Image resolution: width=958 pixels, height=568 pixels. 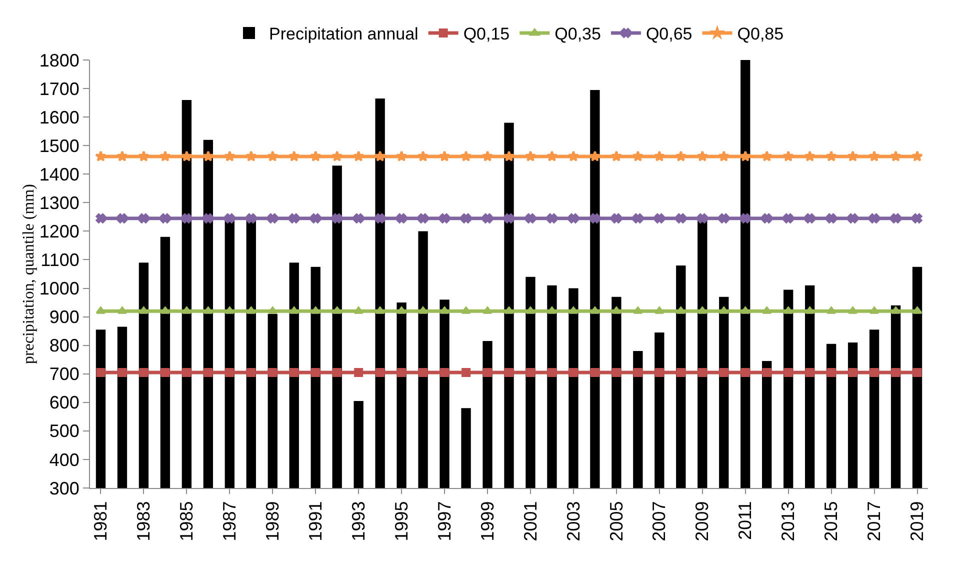 I want to click on y-tick-label: 1800, so click(x=59, y=60).